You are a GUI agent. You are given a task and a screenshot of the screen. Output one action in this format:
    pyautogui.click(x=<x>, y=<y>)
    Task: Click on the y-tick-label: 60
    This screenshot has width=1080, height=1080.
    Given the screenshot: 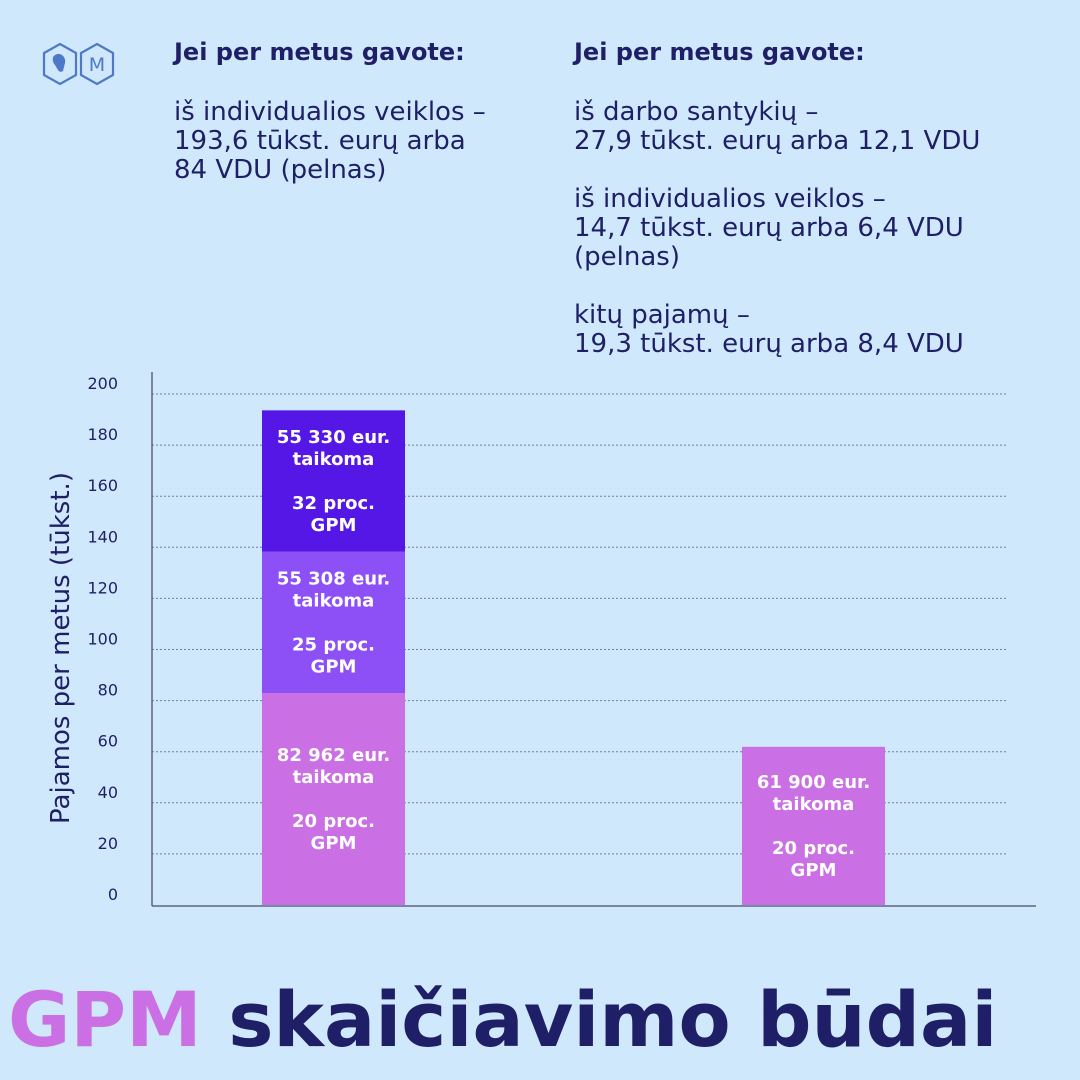 What is the action you would take?
    pyautogui.click(x=108, y=741)
    